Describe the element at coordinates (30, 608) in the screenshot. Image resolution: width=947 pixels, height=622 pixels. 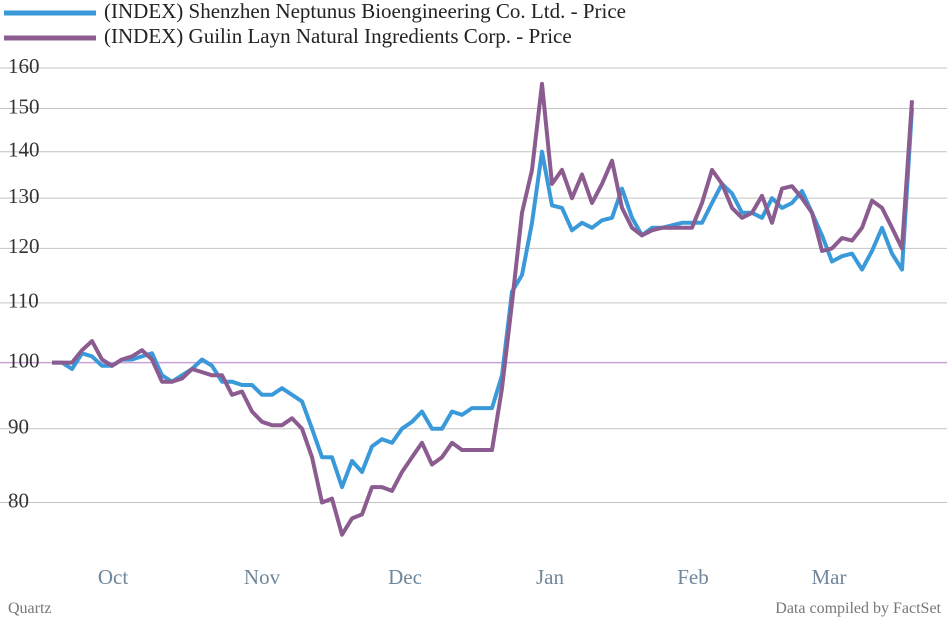
I see `footer-source: Quartz` at that location.